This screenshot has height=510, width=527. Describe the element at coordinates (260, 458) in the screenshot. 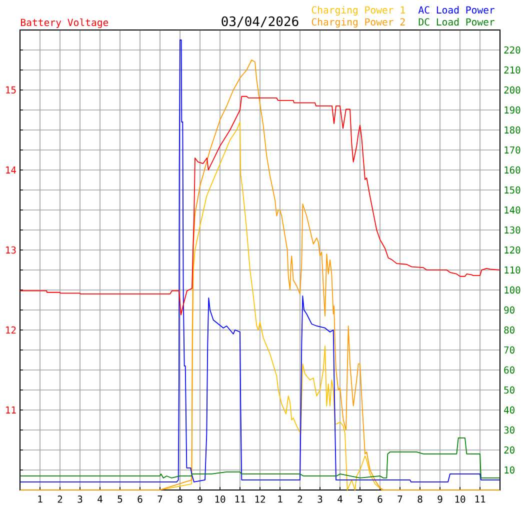

I see `line-series` at that location.